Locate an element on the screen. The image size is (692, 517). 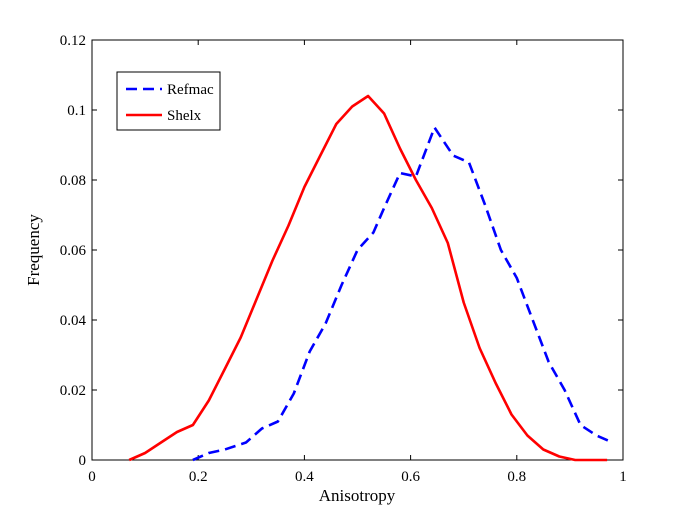
y-tick-label: 0.12 is located at coordinates (73, 41).